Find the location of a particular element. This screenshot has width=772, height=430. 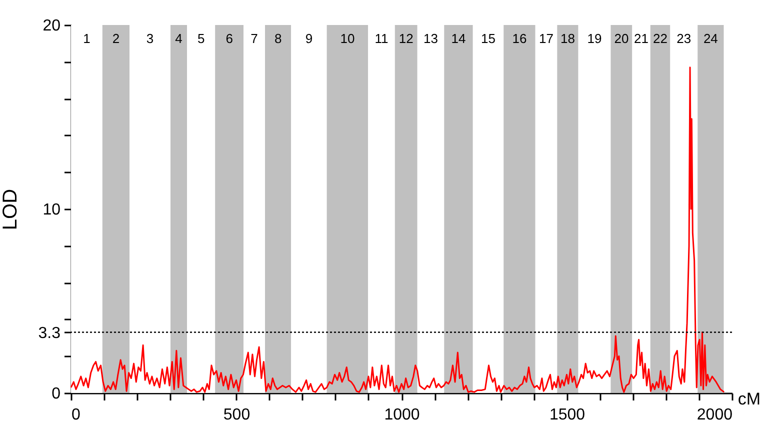

y-axis-title: LOD is located at coordinates (11, 209).